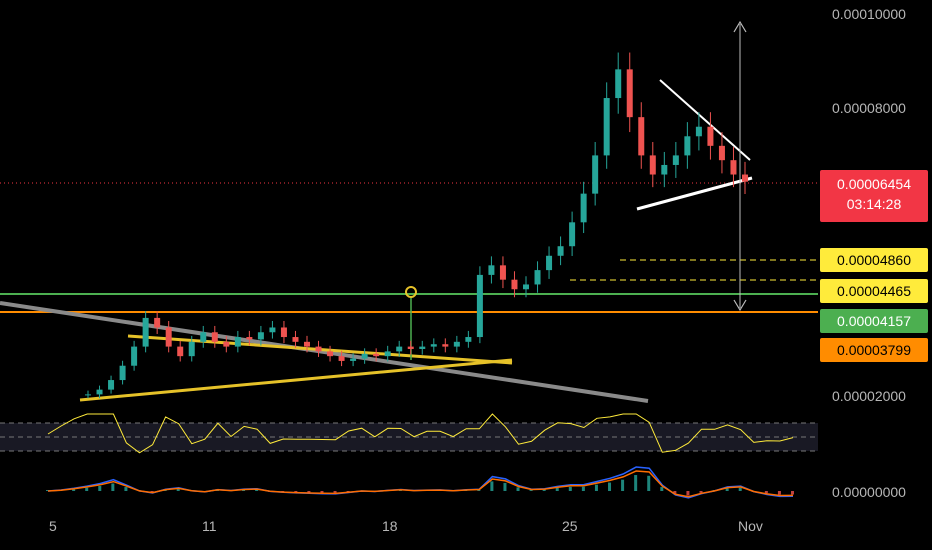 The width and height of the screenshot is (932, 550). Describe the element at coordinates (420, 433) in the screenshot. I see `rsi-line` at that location.